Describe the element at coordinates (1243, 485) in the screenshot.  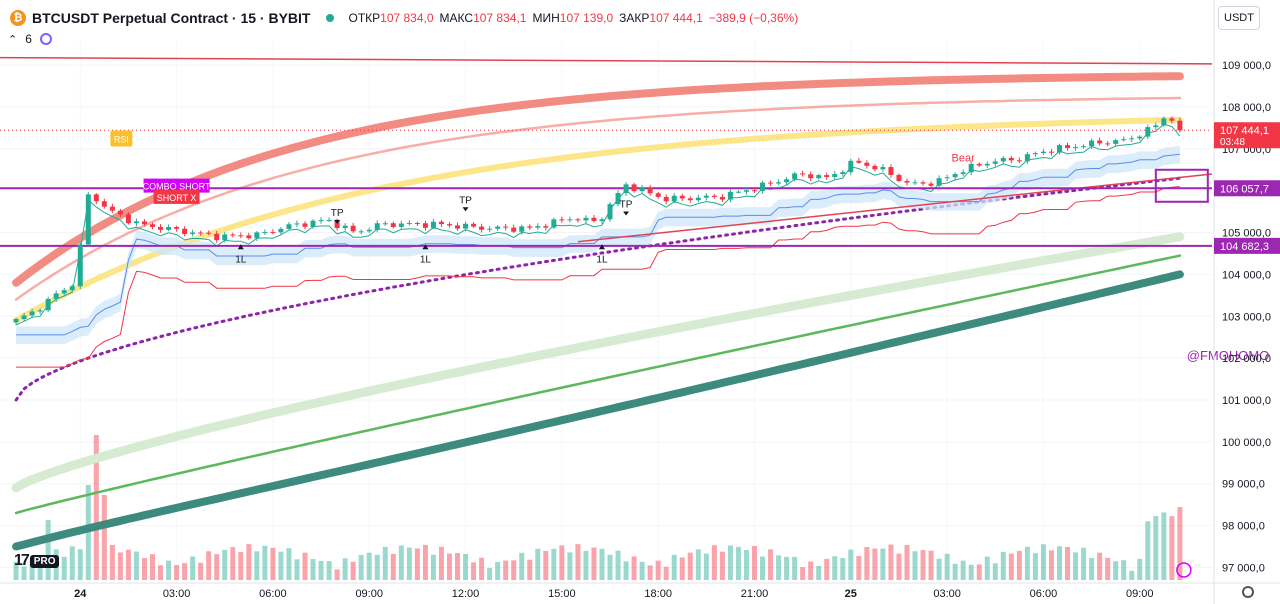
I see `price-tick-label: 99 000,0` at that location.